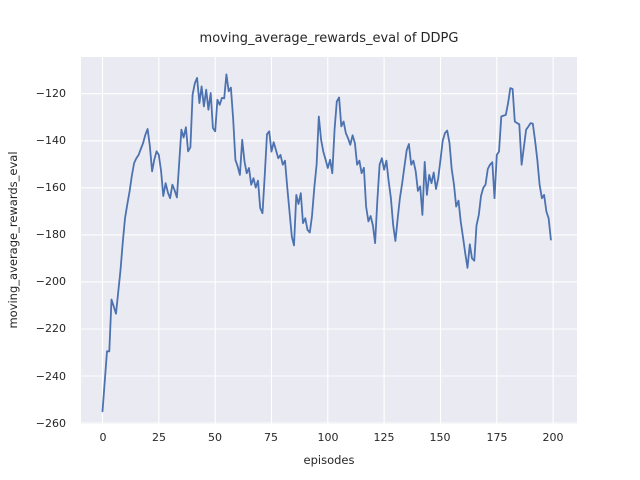 This screenshot has width=640, height=480. I want to click on y-tick-label: −120, so click(50, 93).